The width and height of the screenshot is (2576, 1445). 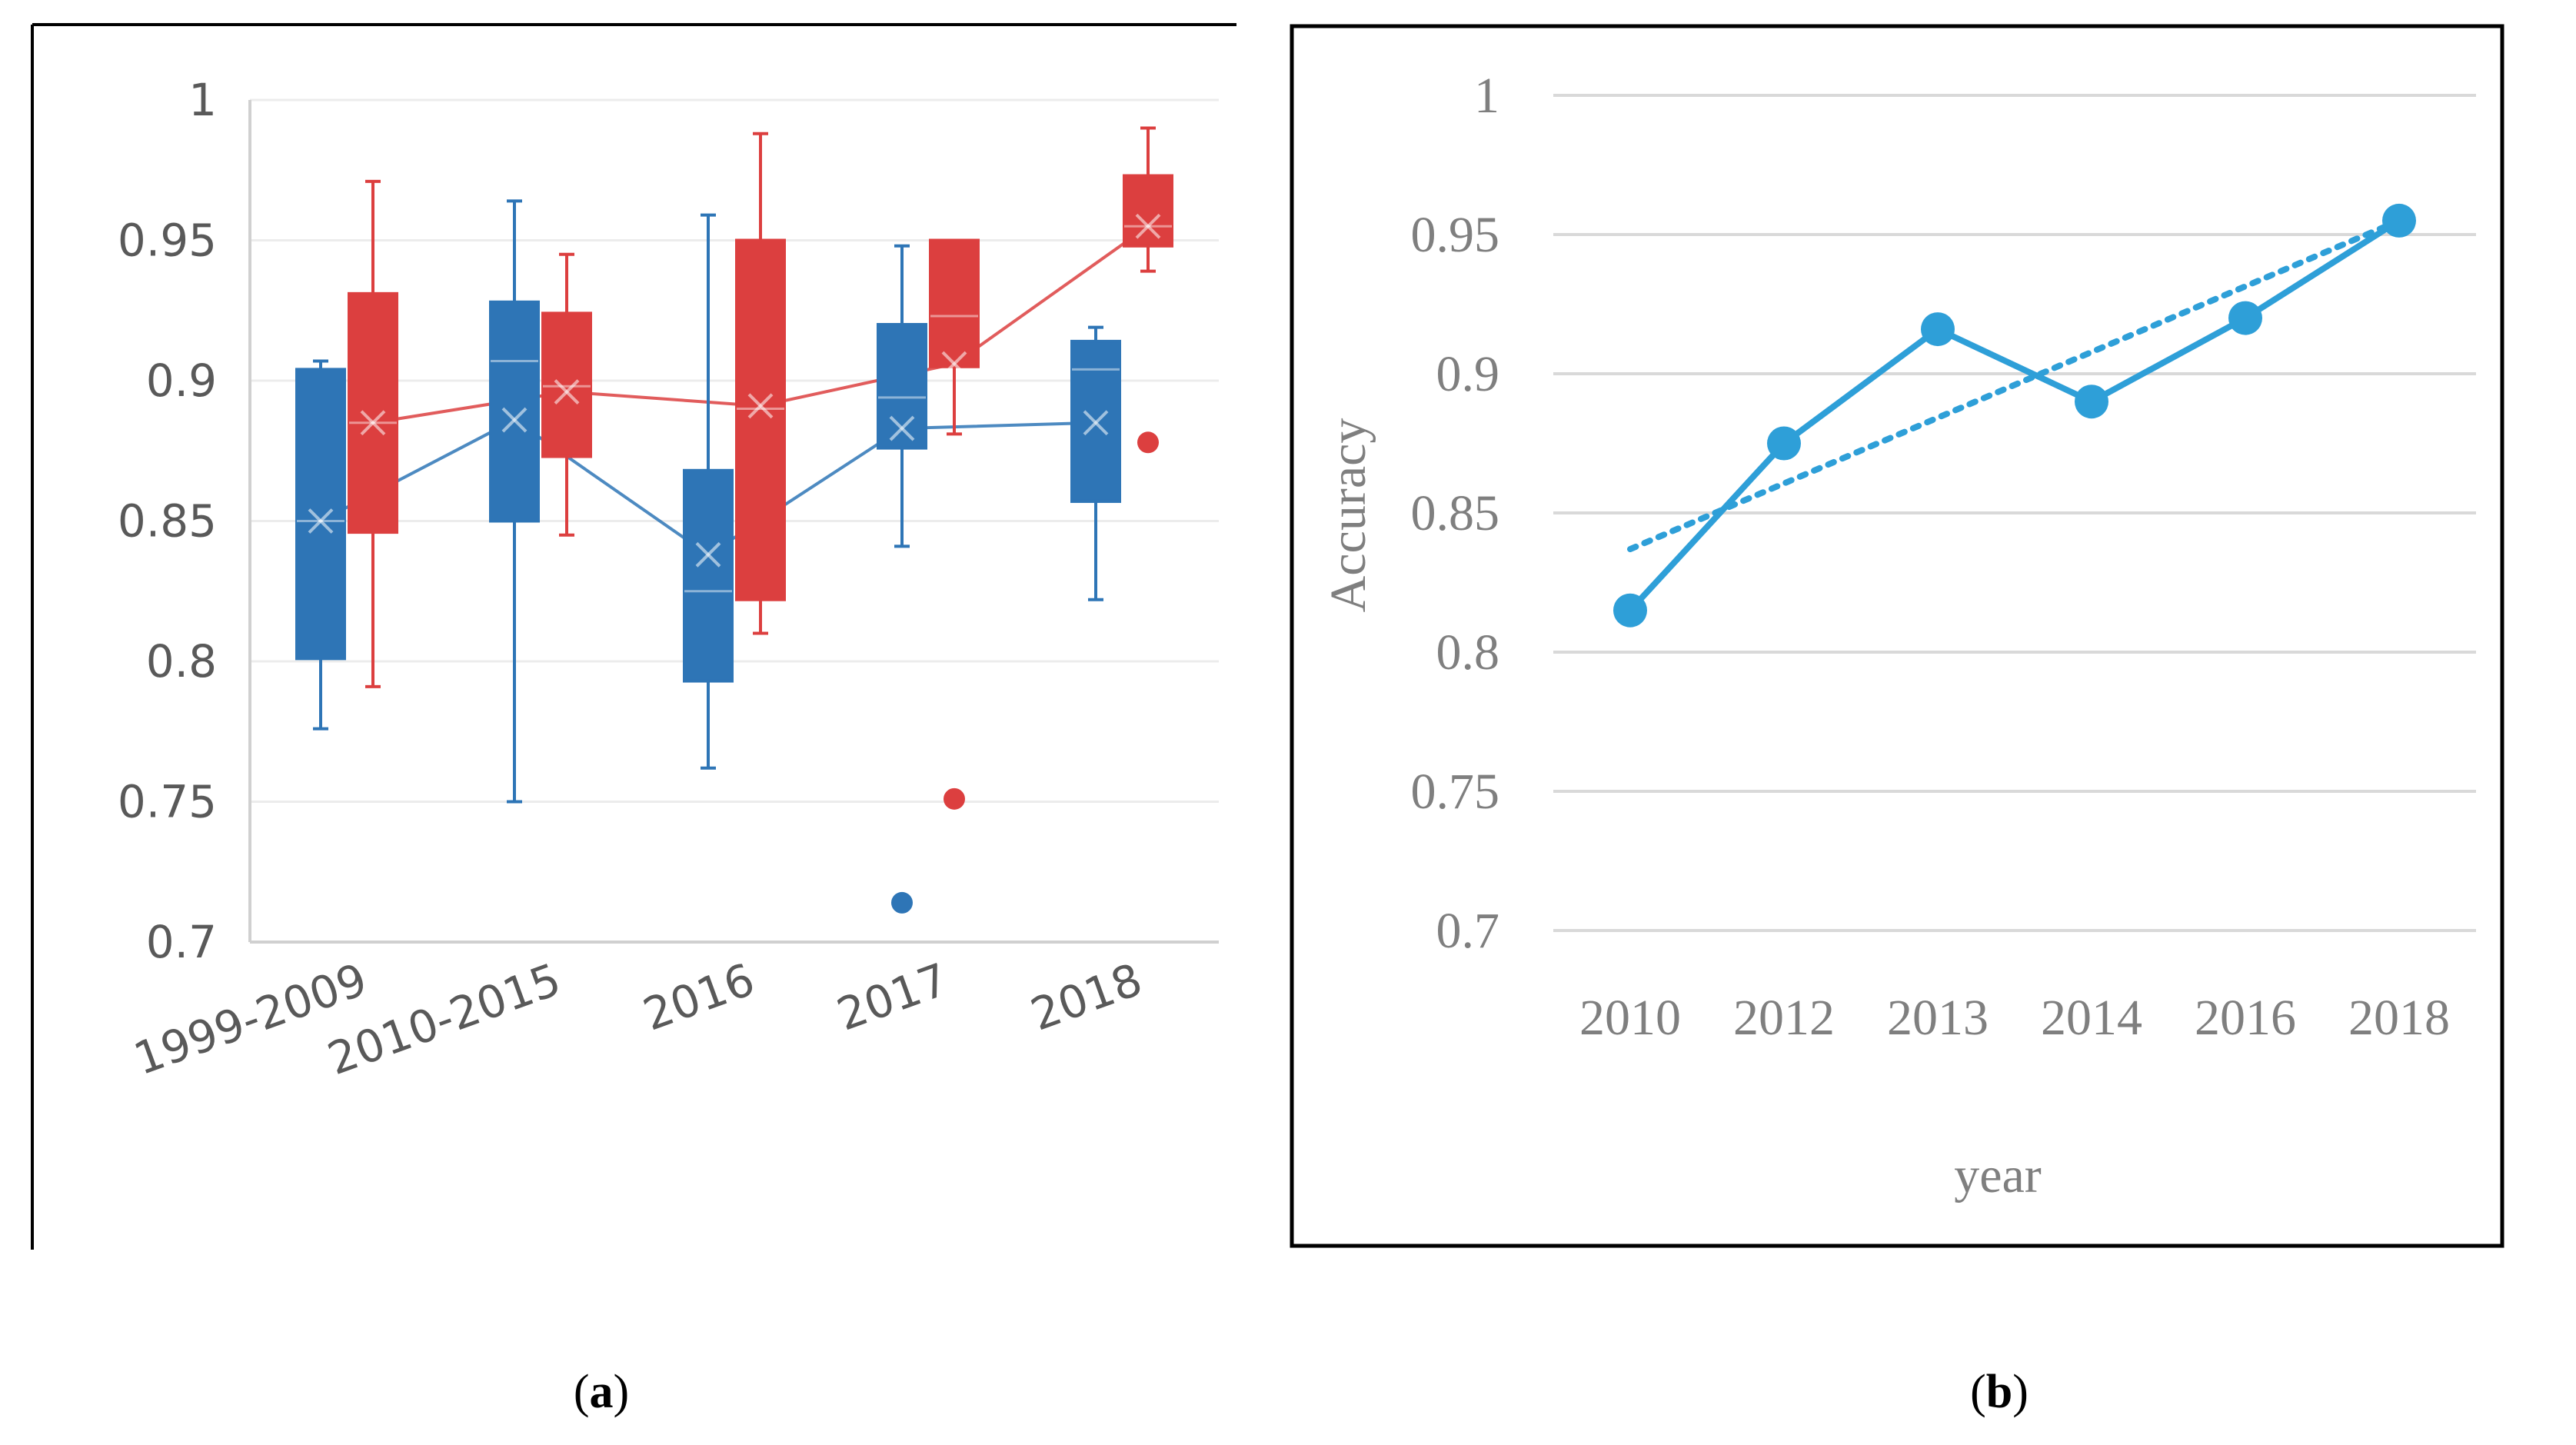 I want to click on panel-b-y-axis-label: Accuracy, so click(x=1348, y=515).